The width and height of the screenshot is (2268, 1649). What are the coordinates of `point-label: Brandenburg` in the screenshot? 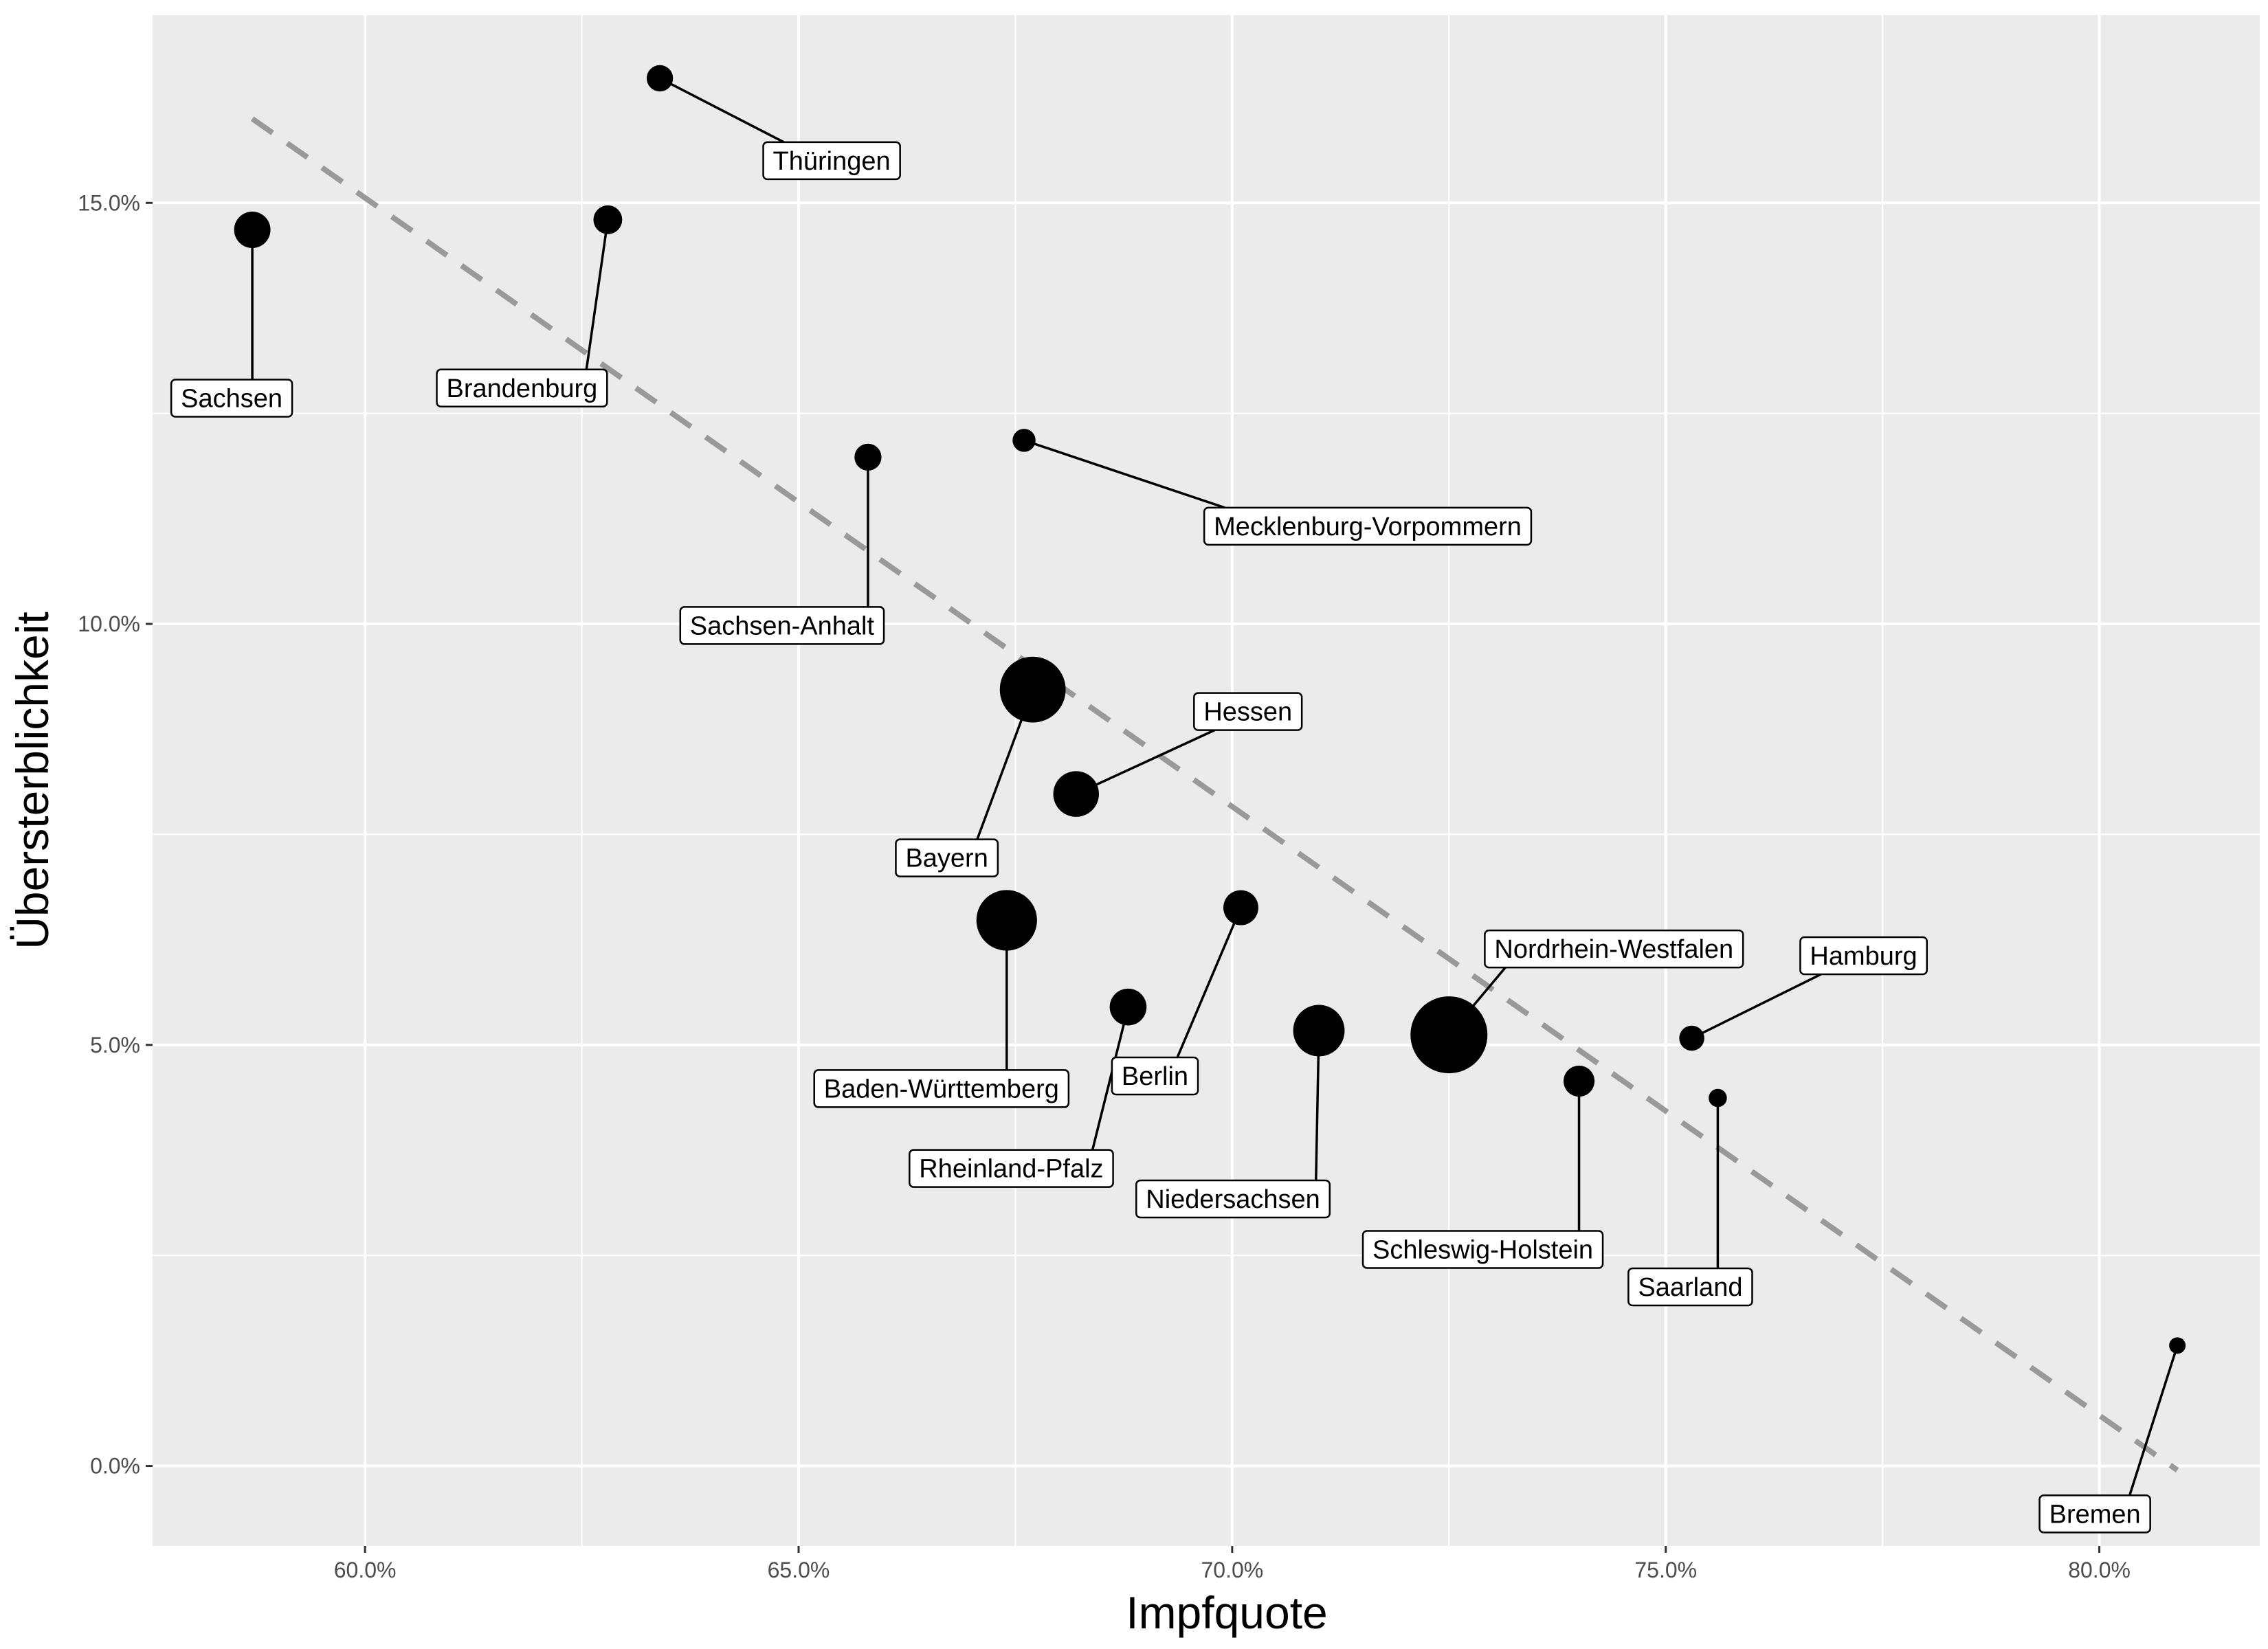 It's located at (522, 388).